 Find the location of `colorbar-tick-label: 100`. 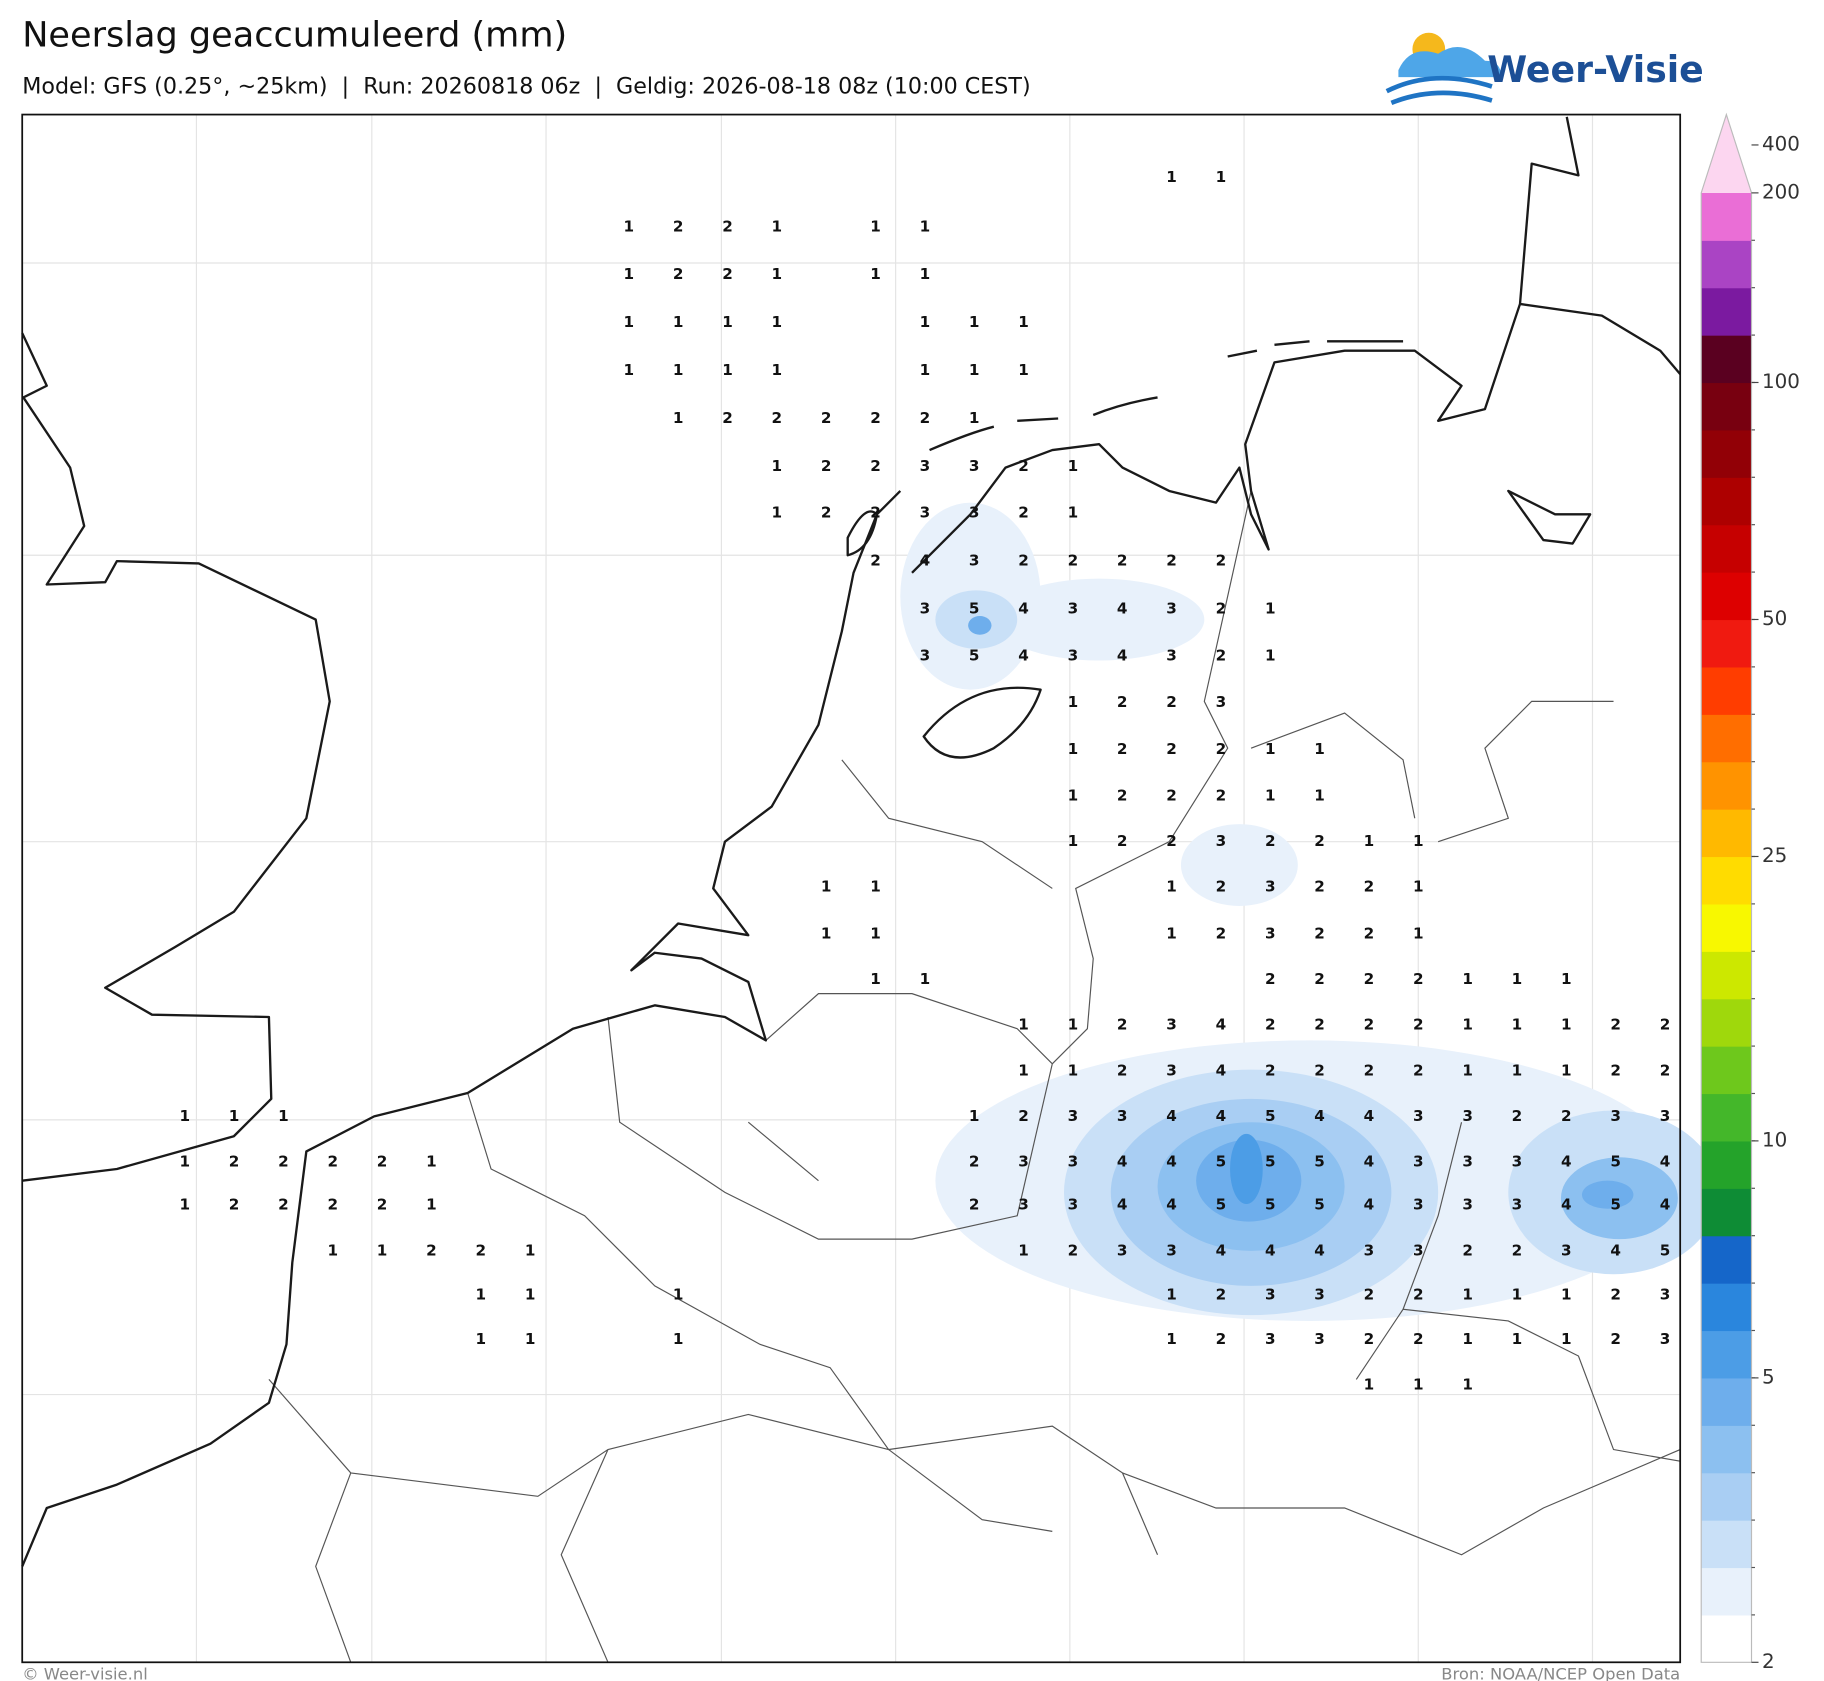

colorbar-tick-label: 100 is located at coordinates (1781, 381).